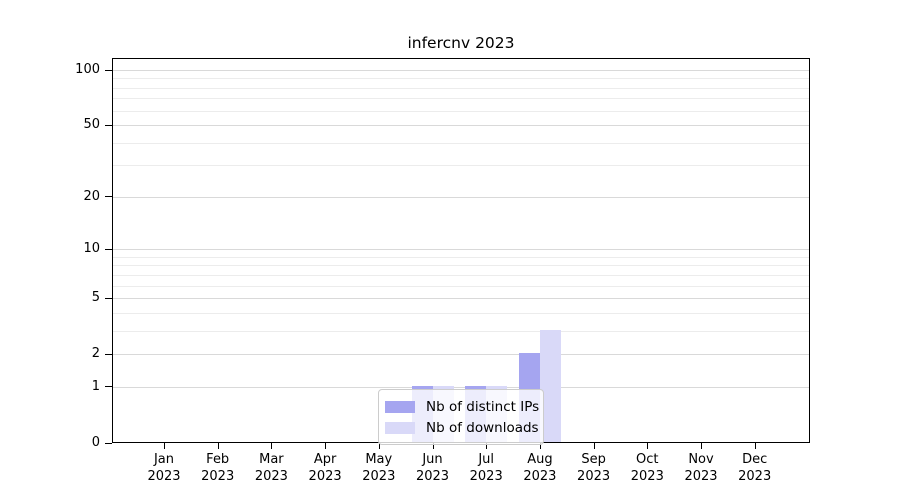 This screenshot has height=500, width=900. I want to click on x-tick-label: Dec 2023, so click(755, 468).